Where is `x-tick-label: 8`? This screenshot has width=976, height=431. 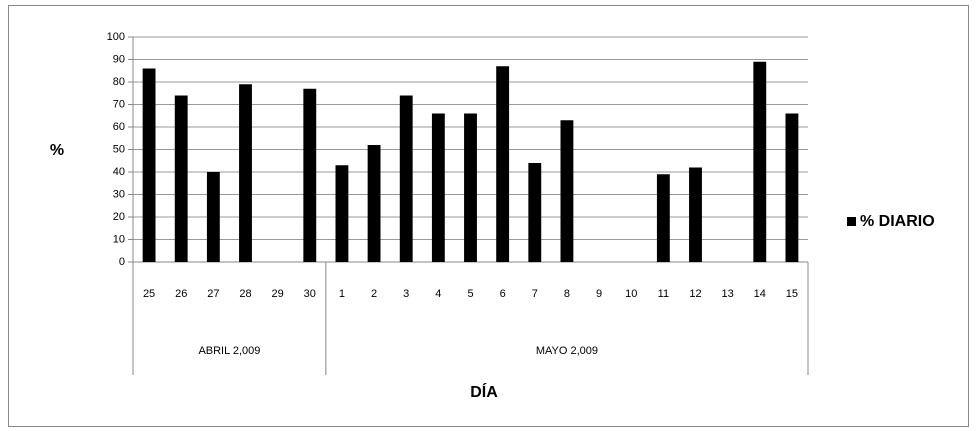
x-tick-label: 8 is located at coordinates (567, 294).